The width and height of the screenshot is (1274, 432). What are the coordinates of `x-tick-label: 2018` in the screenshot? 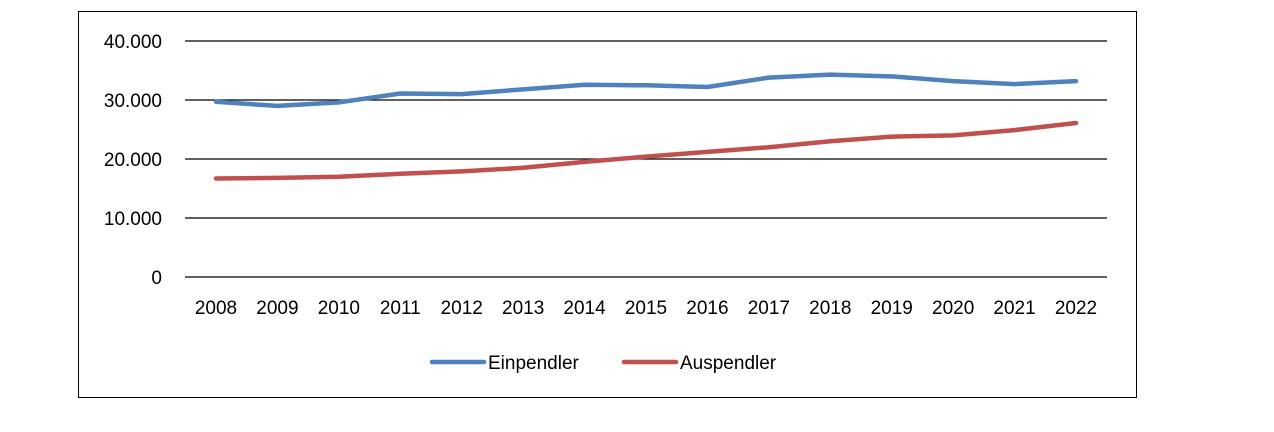 It's located at (830, 308).